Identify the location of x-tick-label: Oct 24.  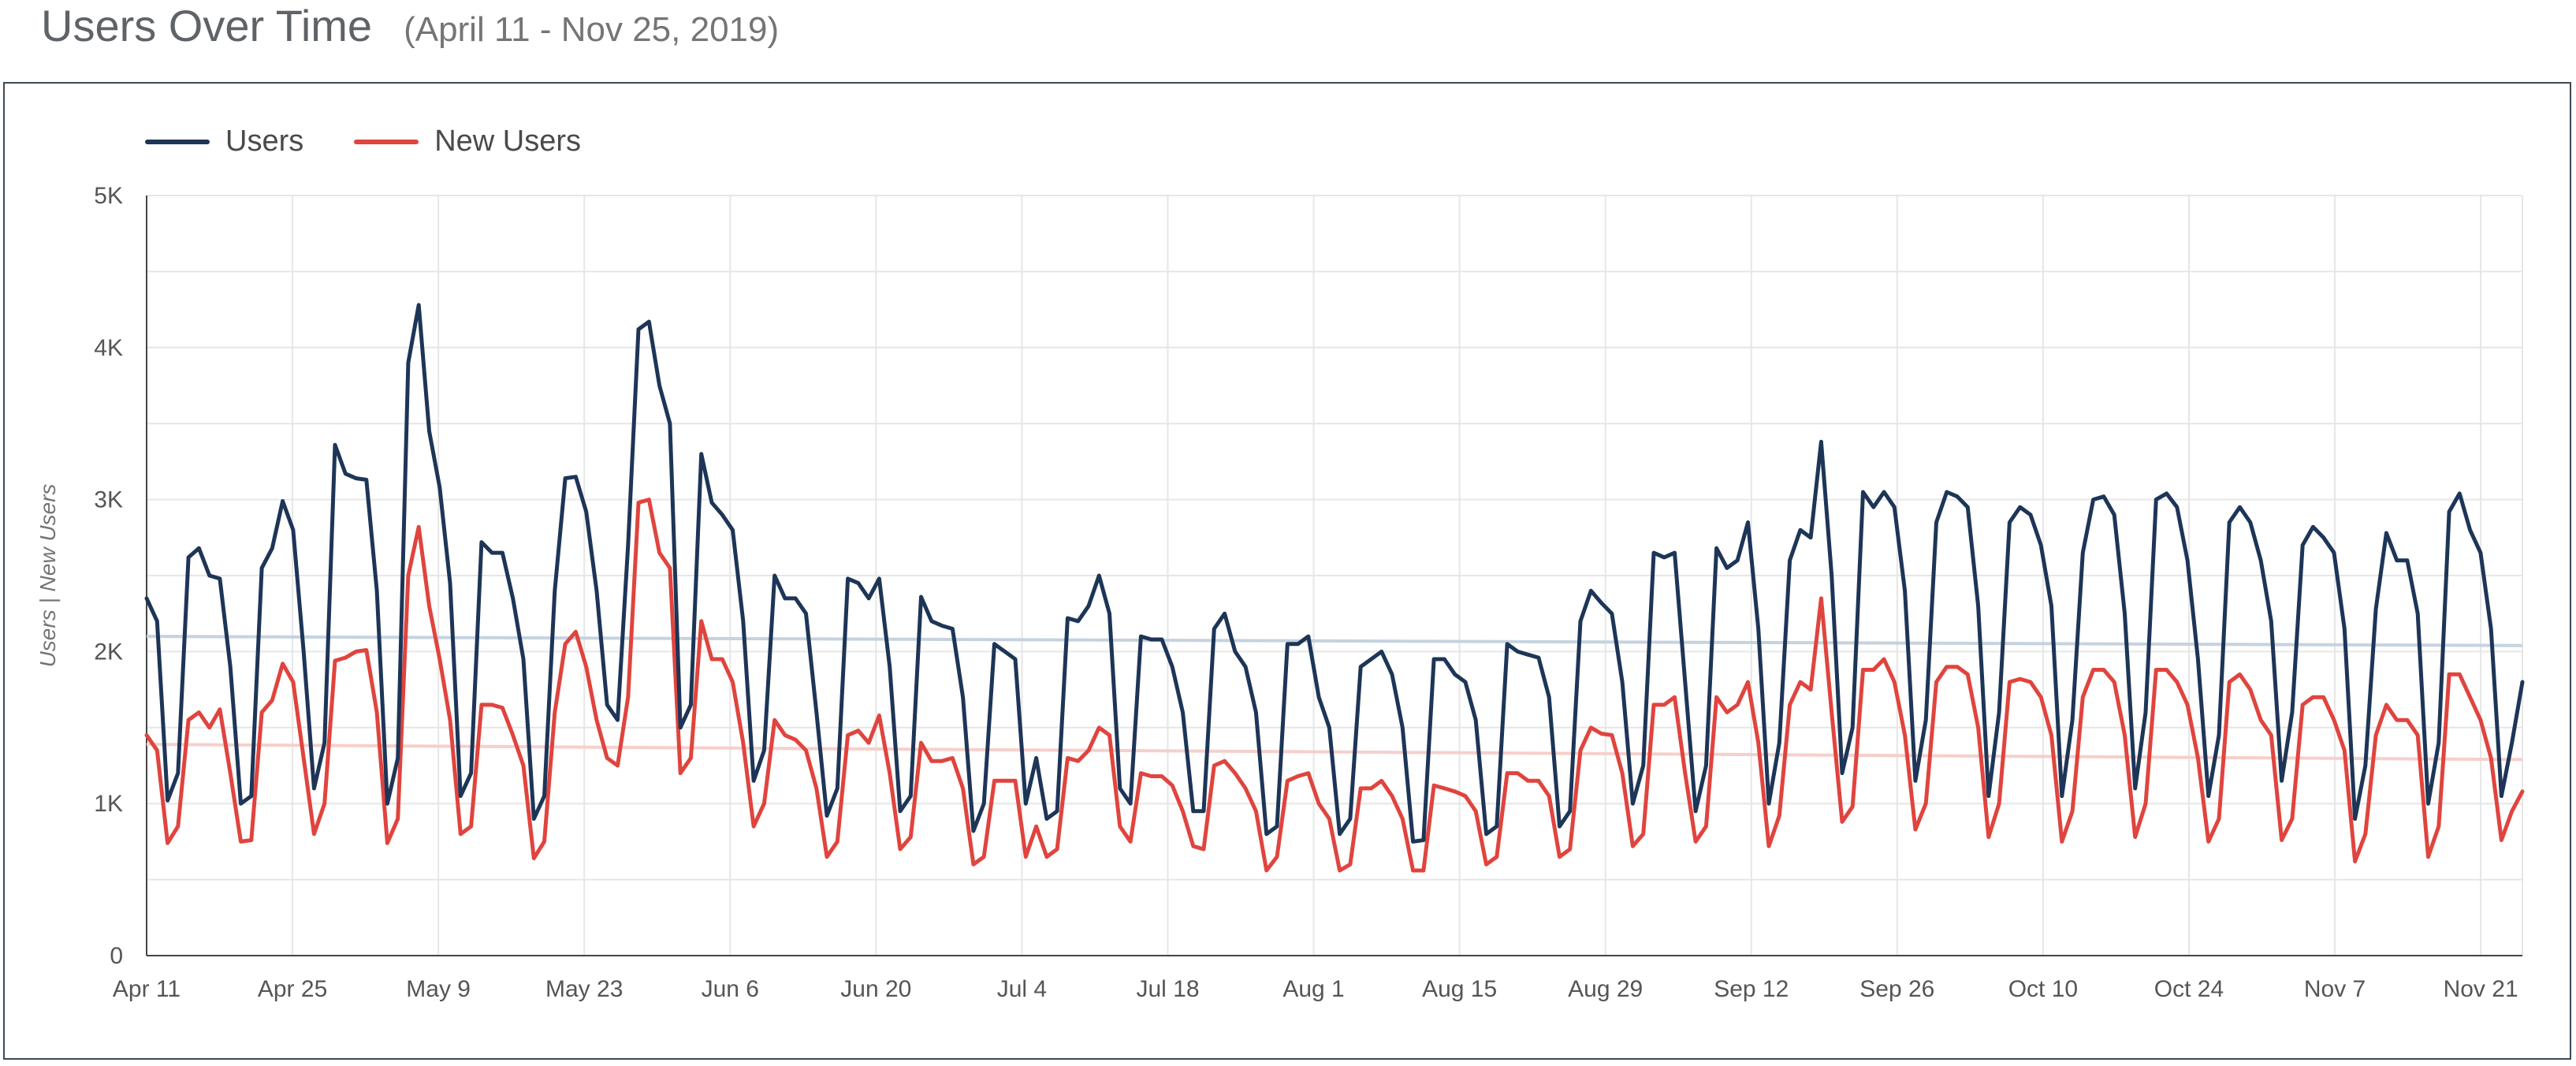
(2189, 989).